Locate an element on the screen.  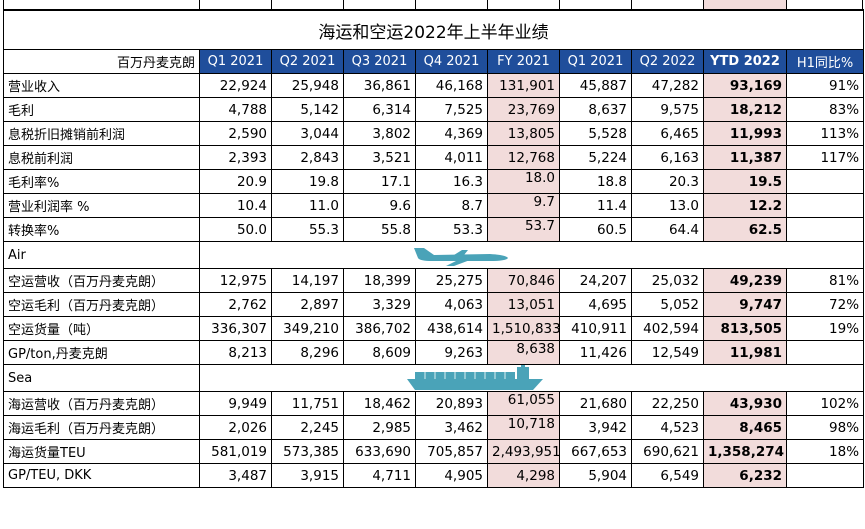
table-cell: 19% is located at coordinates (825, 328).